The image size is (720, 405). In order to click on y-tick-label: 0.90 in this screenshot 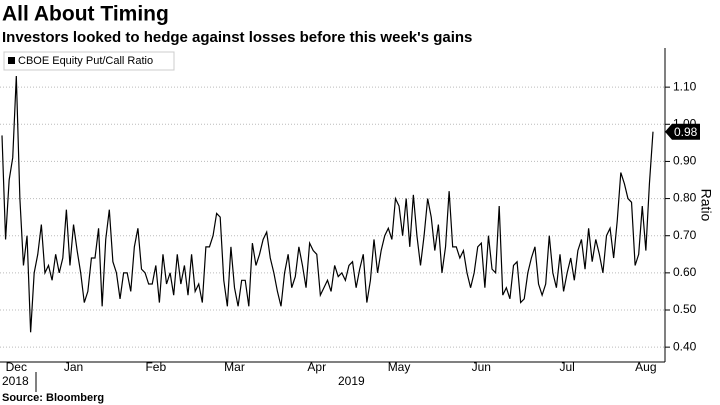, I will do `click(685, 161)`.